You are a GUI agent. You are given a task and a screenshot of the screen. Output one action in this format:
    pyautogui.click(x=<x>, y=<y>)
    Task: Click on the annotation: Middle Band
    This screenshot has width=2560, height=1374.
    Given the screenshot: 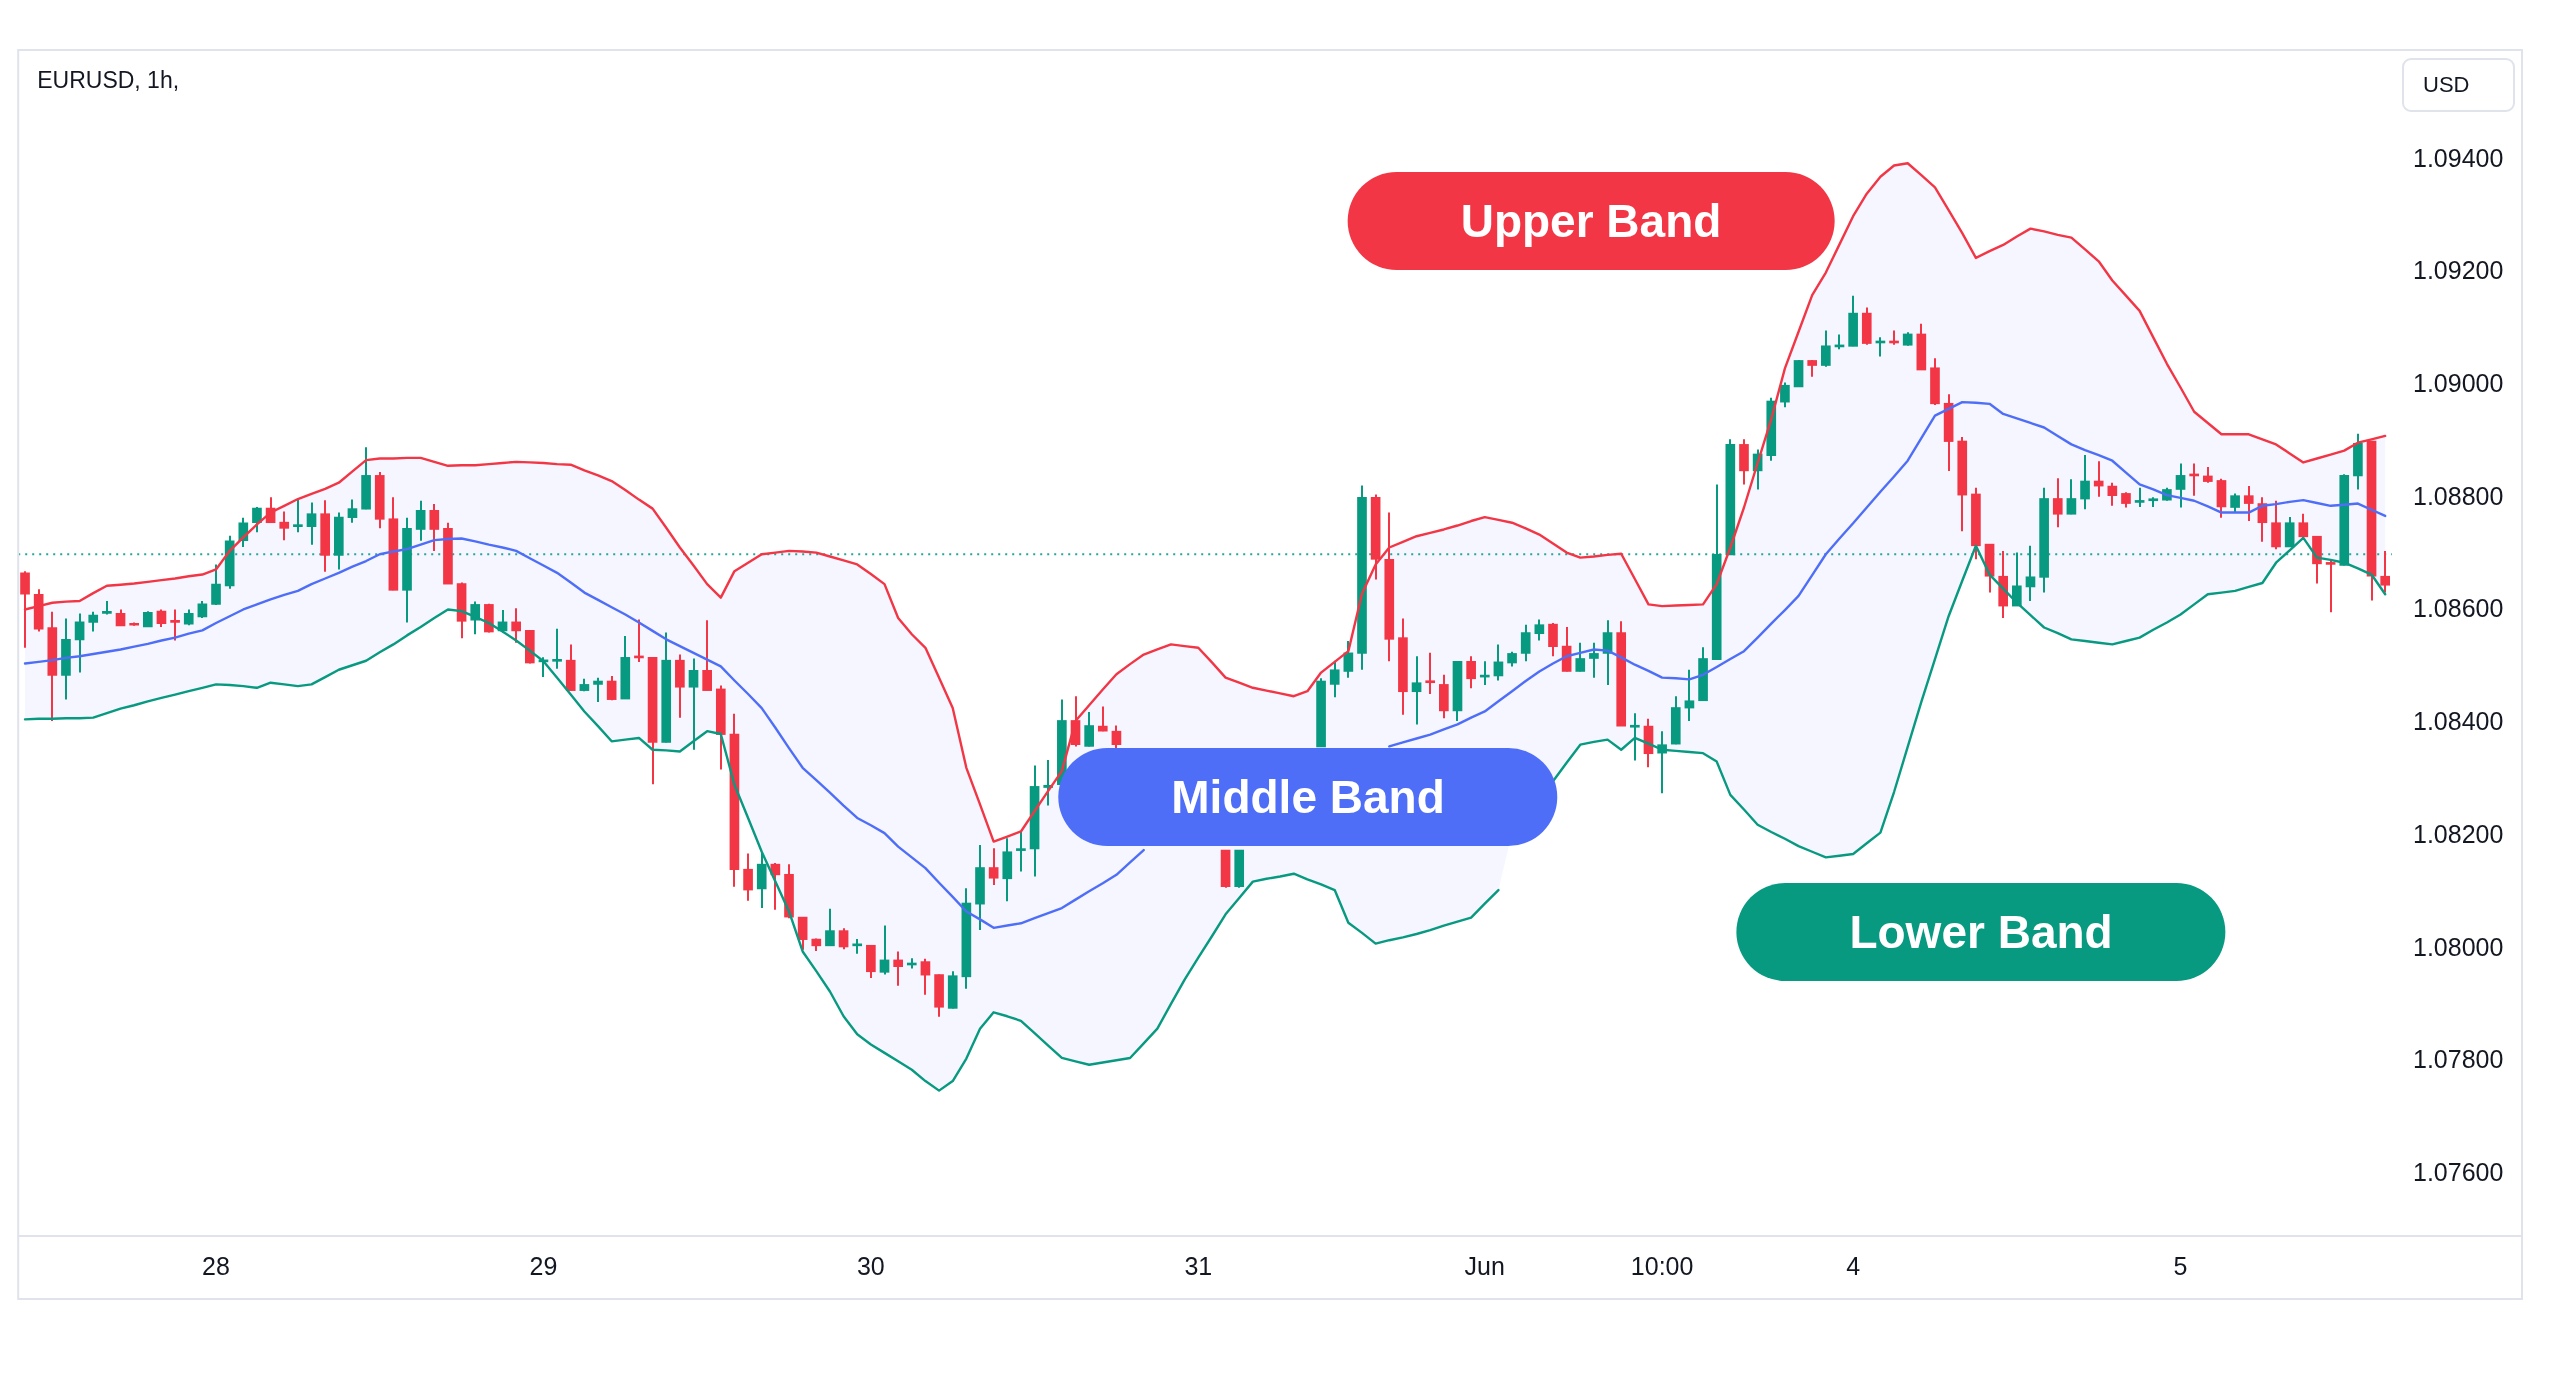 What is the action you would take?
    pyautogui.click(x=1308, y=796)
    